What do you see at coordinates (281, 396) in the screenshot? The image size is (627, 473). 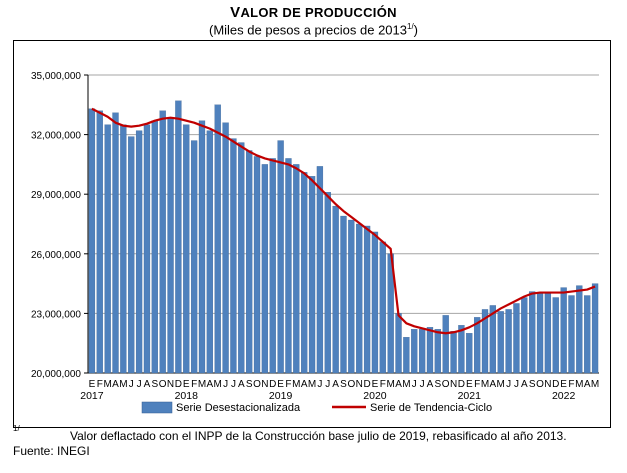 I see `x-year-label: 2019` at bounding box center [281, 396].